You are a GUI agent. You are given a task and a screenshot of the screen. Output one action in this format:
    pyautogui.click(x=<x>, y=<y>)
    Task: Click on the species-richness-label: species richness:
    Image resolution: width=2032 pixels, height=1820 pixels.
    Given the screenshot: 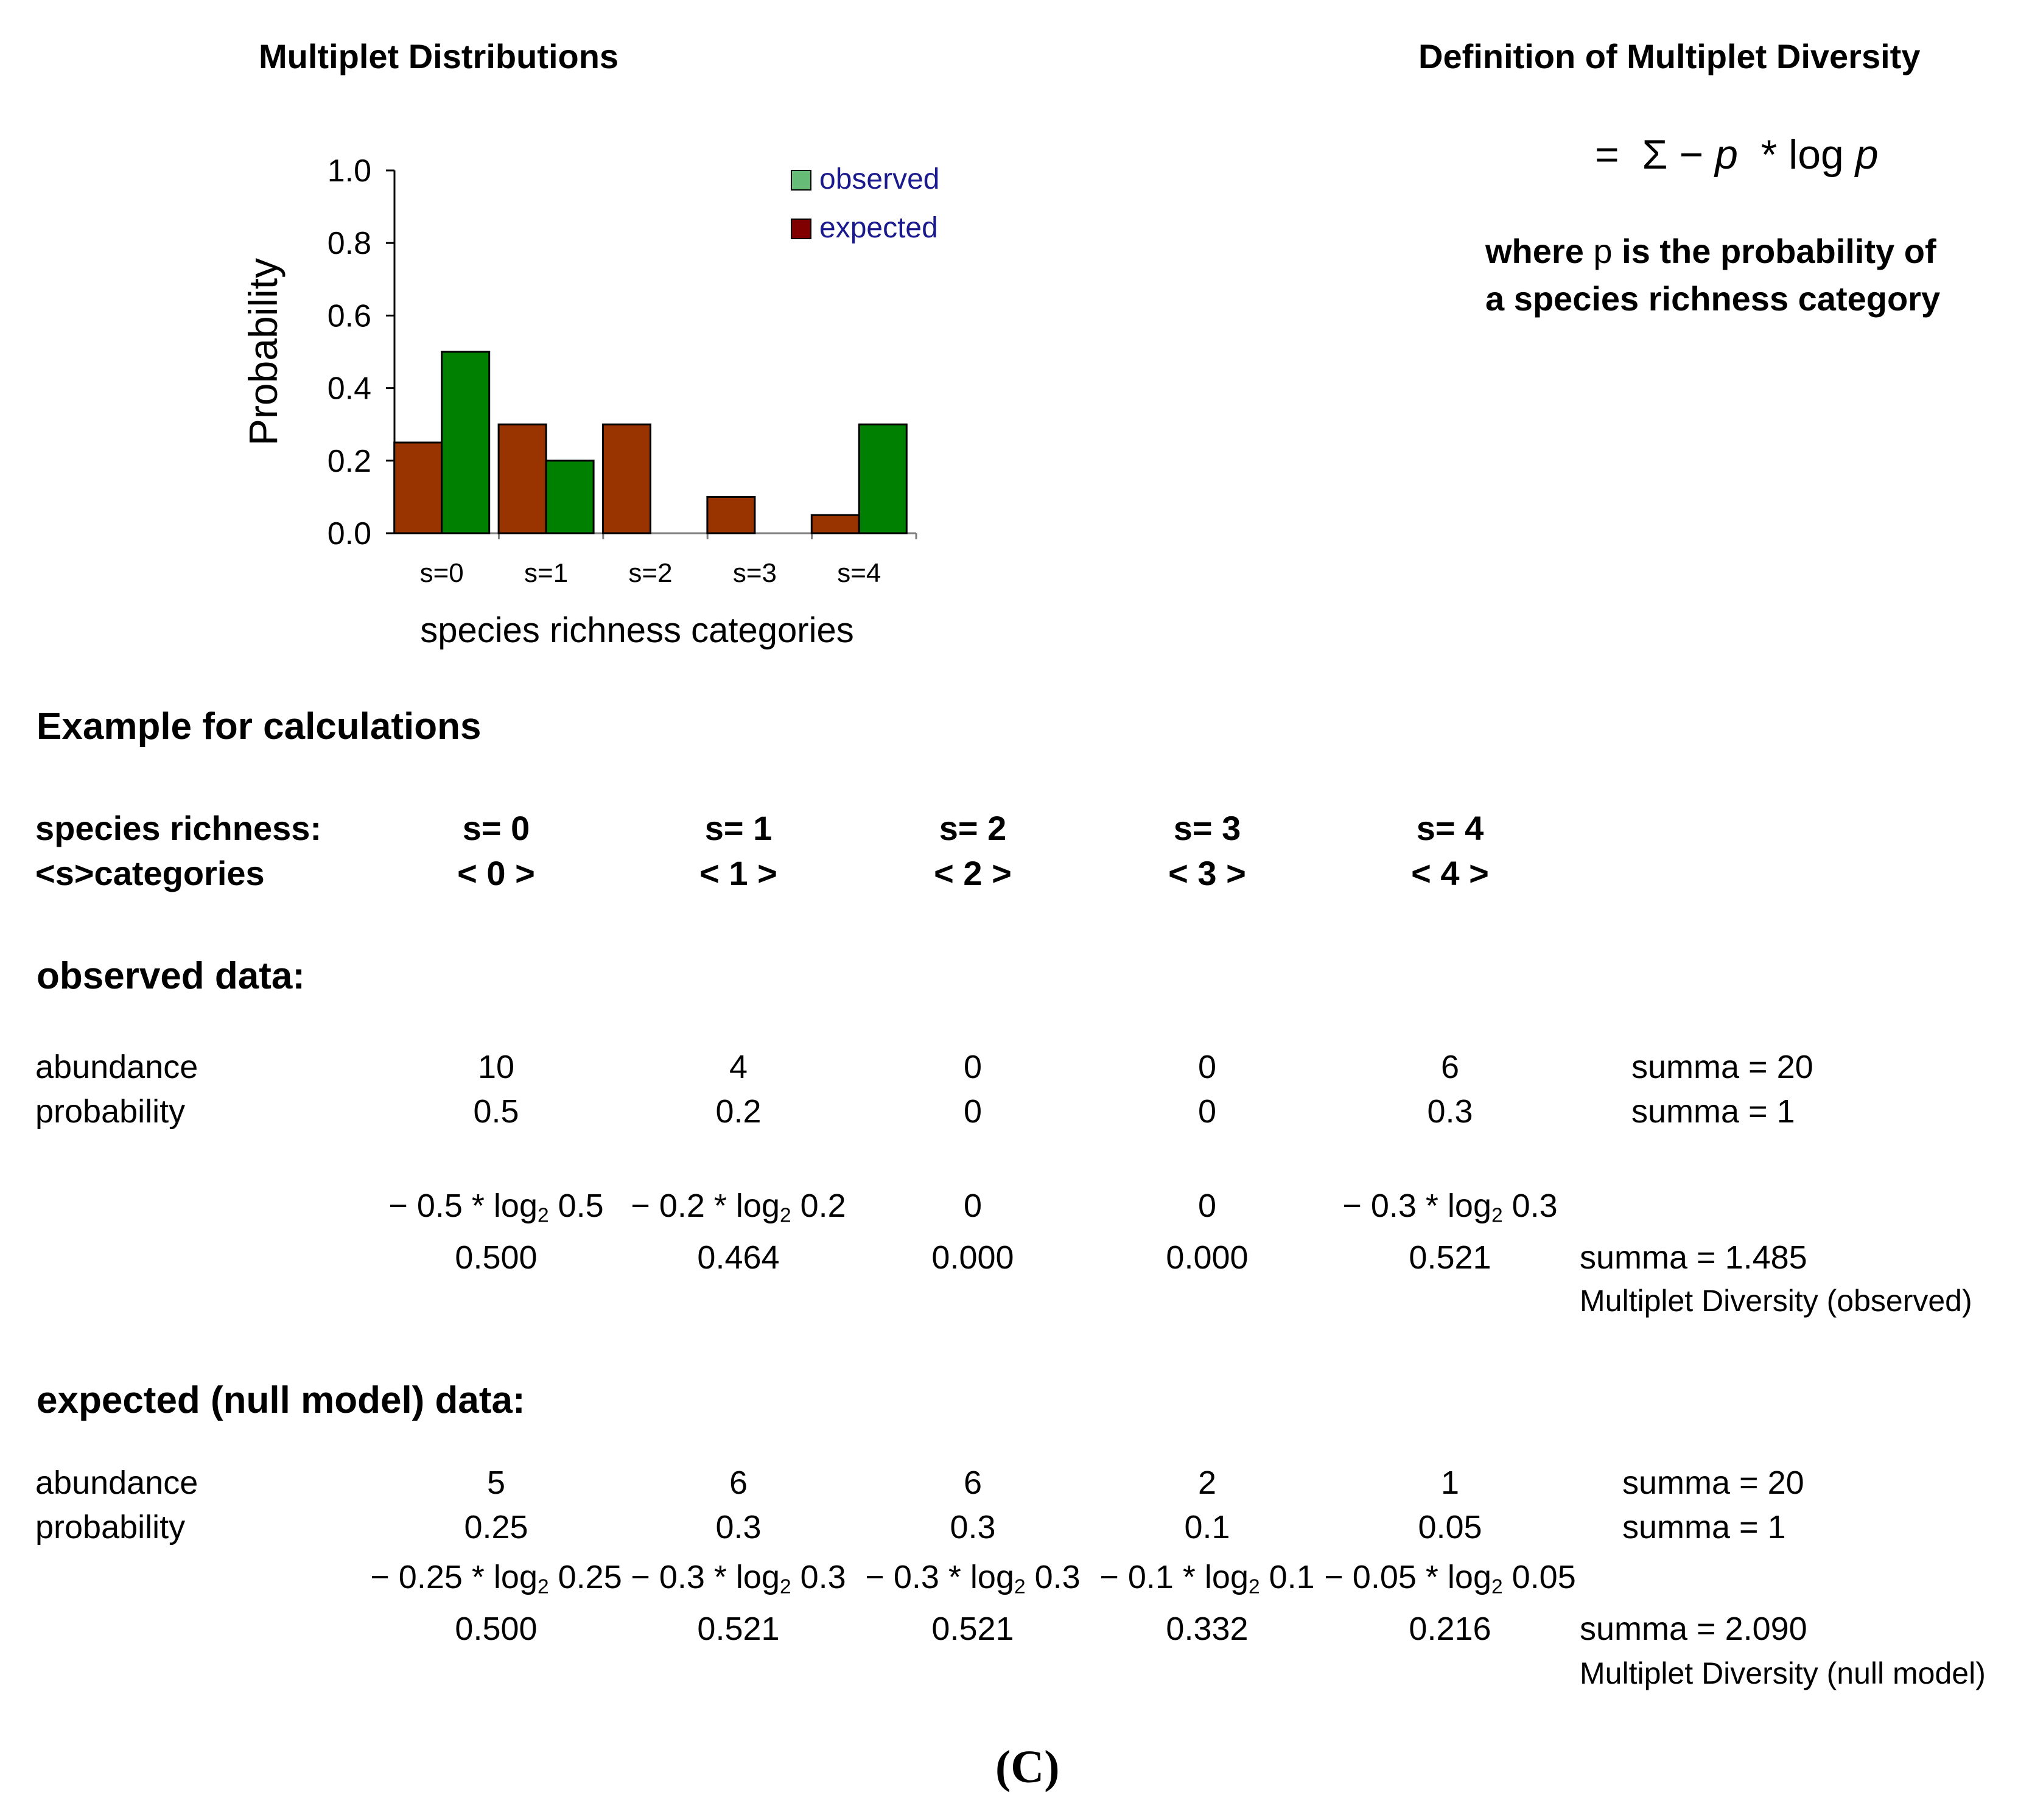 What is the action you would take?
    pyautogui.click(x=178, y=828)
    